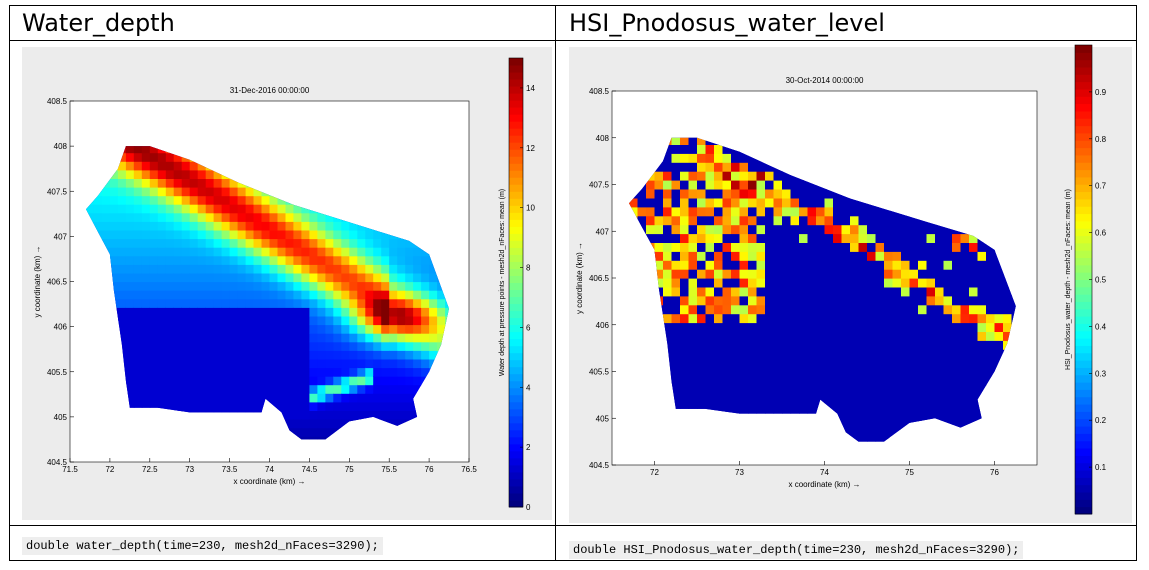 This screenshot has height=570, width=1149. Describe the element at coordinates (528, 268) in the screenshot. I see `colorbar-tick-label: 8` at that location.